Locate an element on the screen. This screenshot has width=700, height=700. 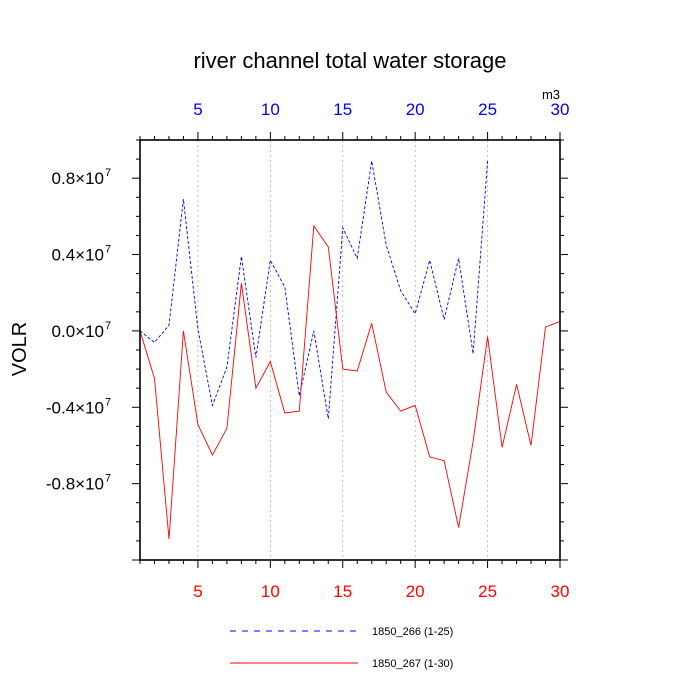
legend-label-series-1: 1850_266 (1-25) is located at coordinates (412, 632).